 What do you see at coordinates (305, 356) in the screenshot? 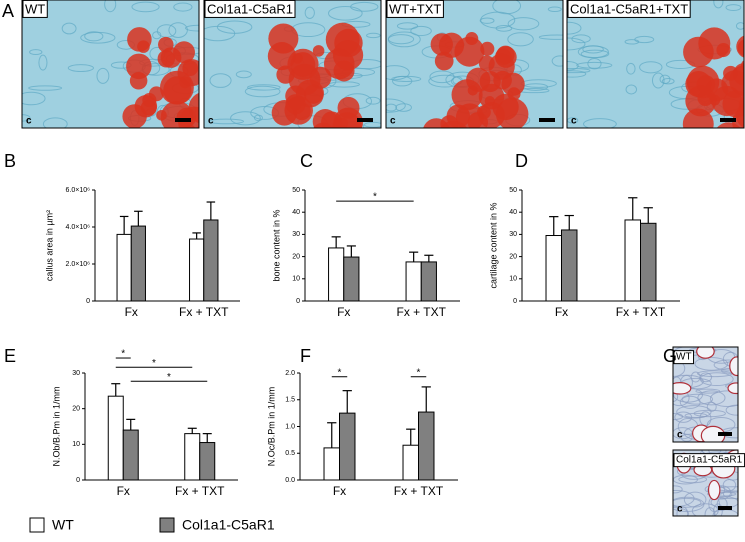
I see `panel-letter: F` at bounding box center [305, 356].